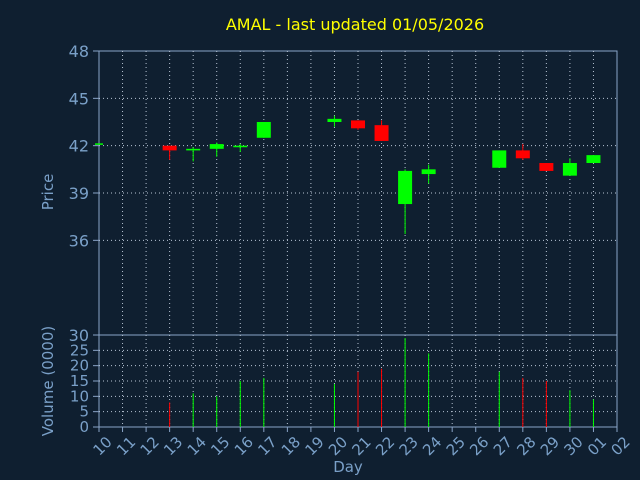 The width and height of the screenshot is (640, 480). What do you see at coordinates (79, 146) in the screenshot?
I see `price-tick-label: 42` at bounding box center [79, 146].